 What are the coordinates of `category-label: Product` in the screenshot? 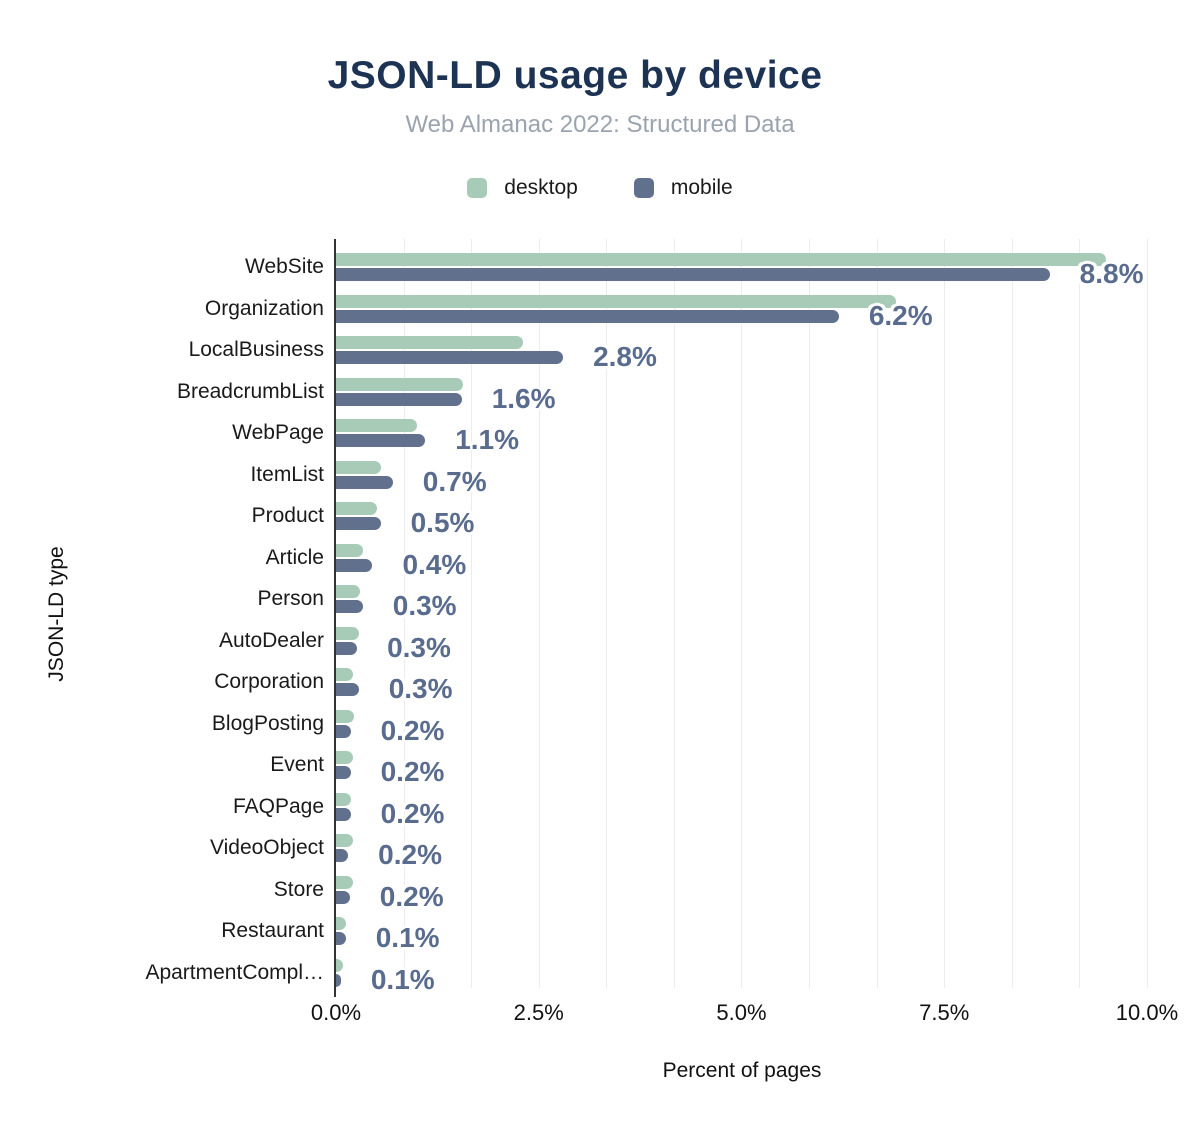 It's located at (287, 515).